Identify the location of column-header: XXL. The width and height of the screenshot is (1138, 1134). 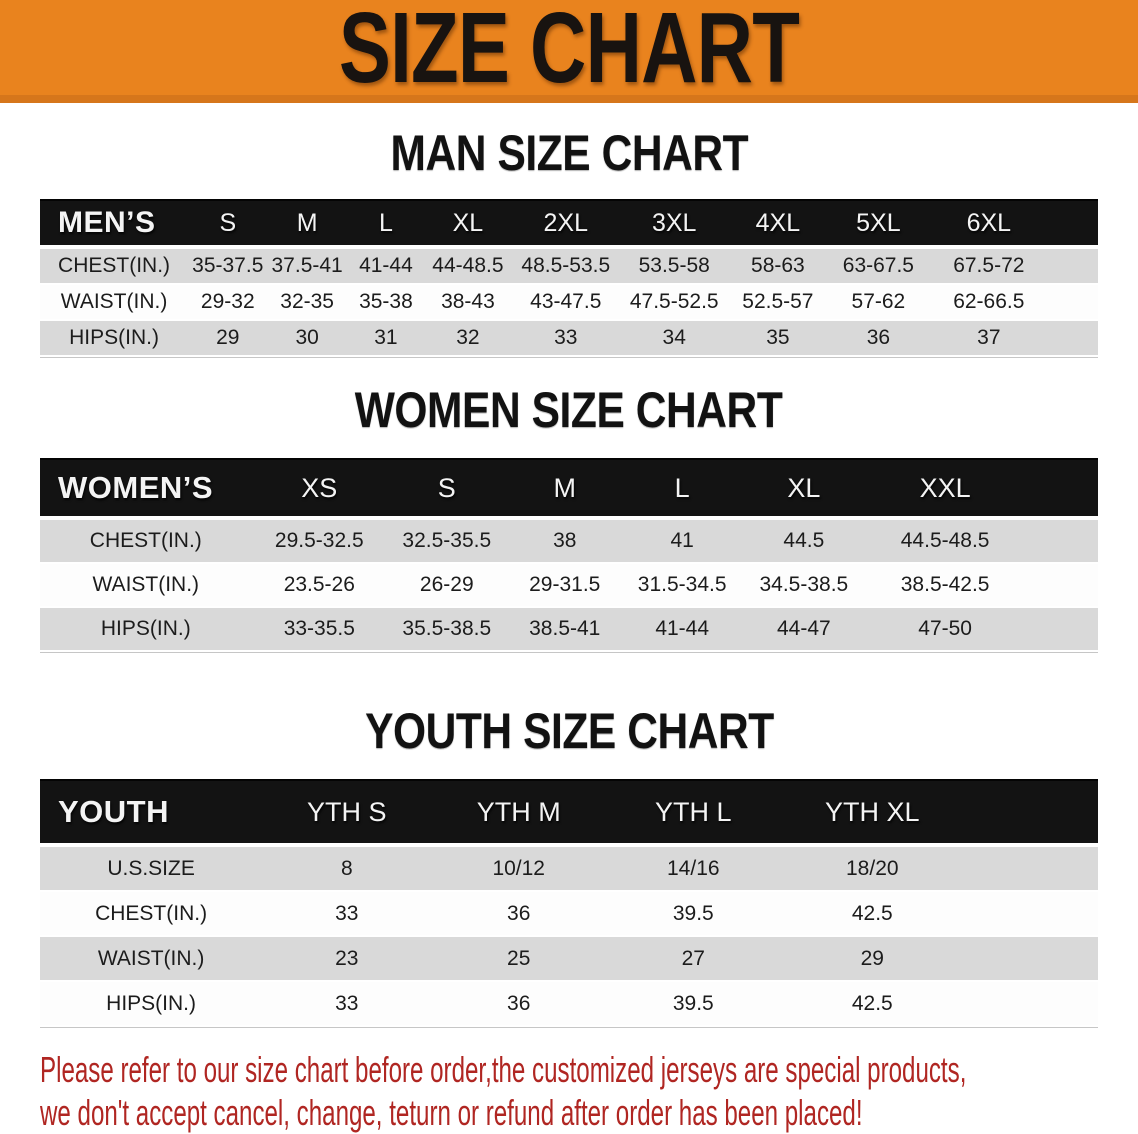
(982, 489).